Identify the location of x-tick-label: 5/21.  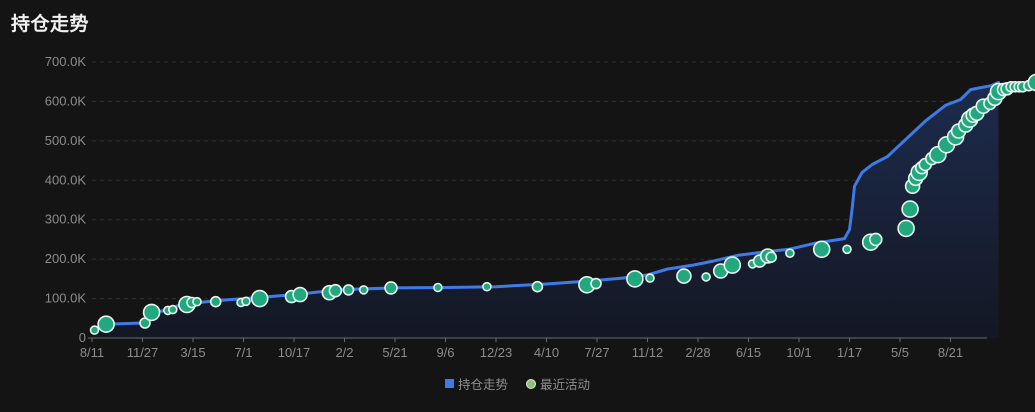
(394, 352).